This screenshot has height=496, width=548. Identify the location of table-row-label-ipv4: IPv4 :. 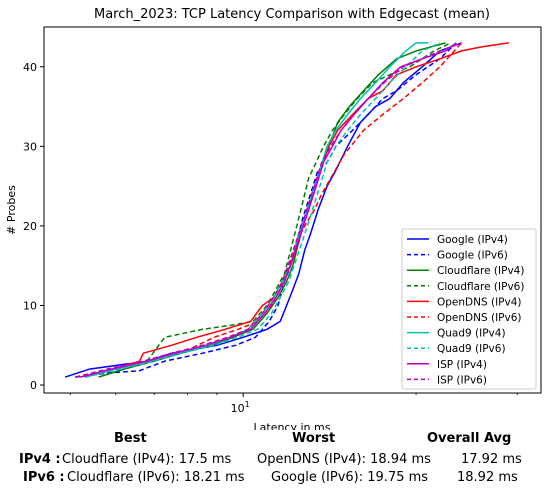
(40, 459).